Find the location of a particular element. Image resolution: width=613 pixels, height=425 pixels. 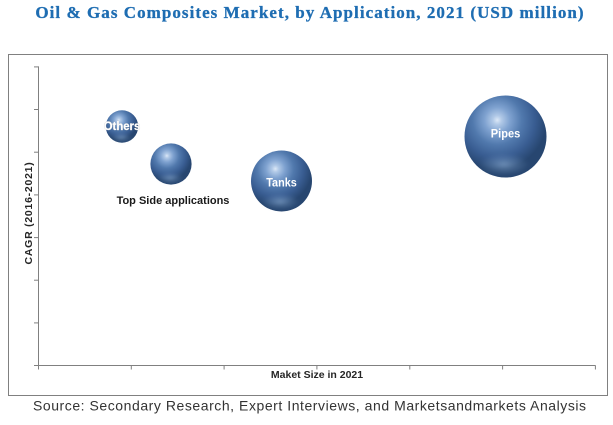

svg-text: Others is located at coordinates (122, 126).